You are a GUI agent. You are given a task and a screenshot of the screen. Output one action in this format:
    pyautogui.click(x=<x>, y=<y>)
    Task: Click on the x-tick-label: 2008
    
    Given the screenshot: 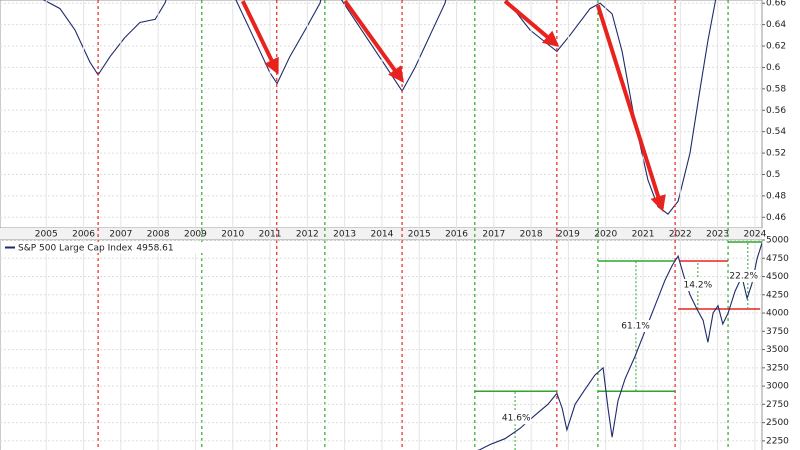 What is the action you would take?
    pyautogui.click(x=158, y=235)
    